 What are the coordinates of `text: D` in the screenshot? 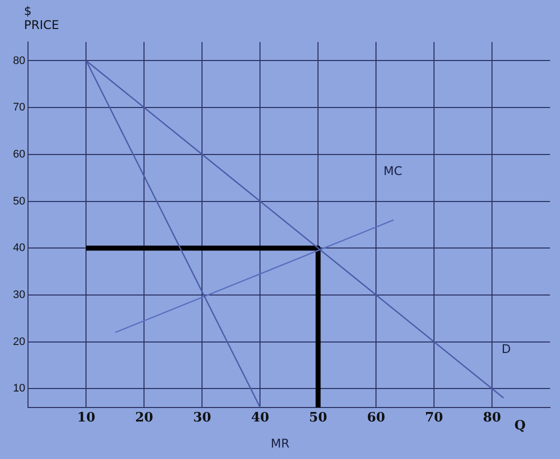 It's located at (506, 349).